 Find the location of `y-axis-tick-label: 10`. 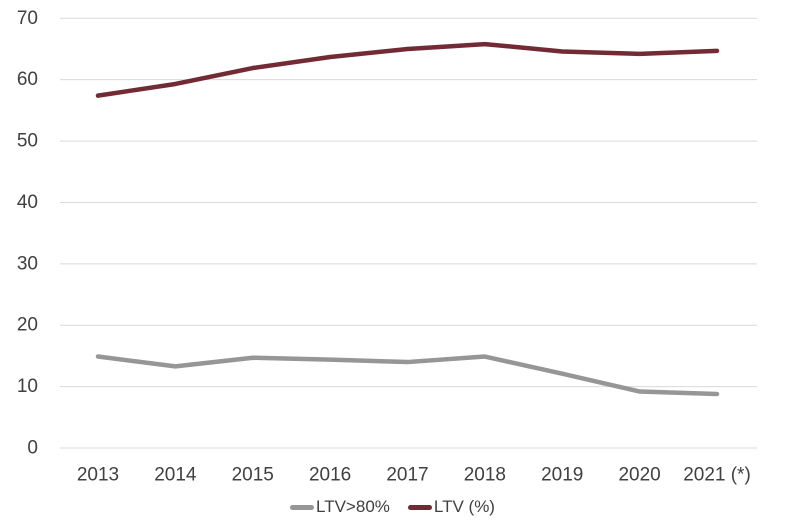

y-axis-tick-label: 10 is located at coordinates (27, 386).